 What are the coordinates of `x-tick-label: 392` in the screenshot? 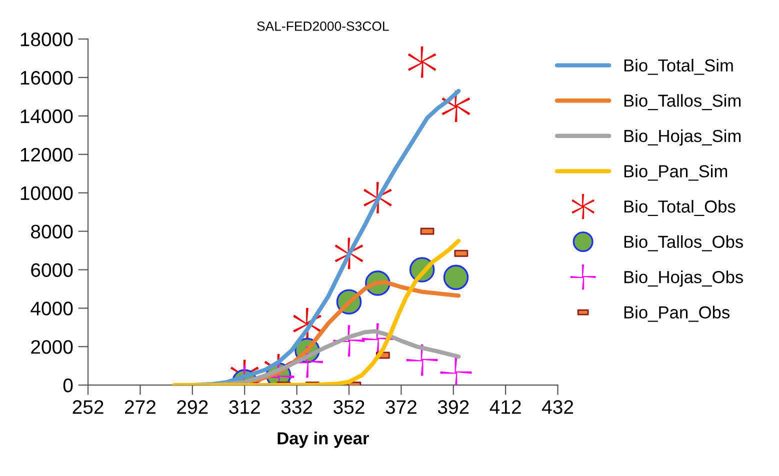 It's located at (453, 407).